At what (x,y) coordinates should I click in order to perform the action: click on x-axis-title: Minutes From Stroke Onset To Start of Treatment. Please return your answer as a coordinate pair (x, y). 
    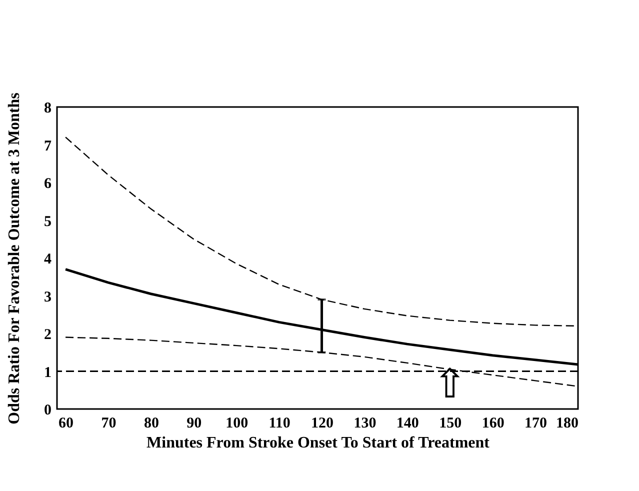
    Looking at the image, I should click on (318, 443).